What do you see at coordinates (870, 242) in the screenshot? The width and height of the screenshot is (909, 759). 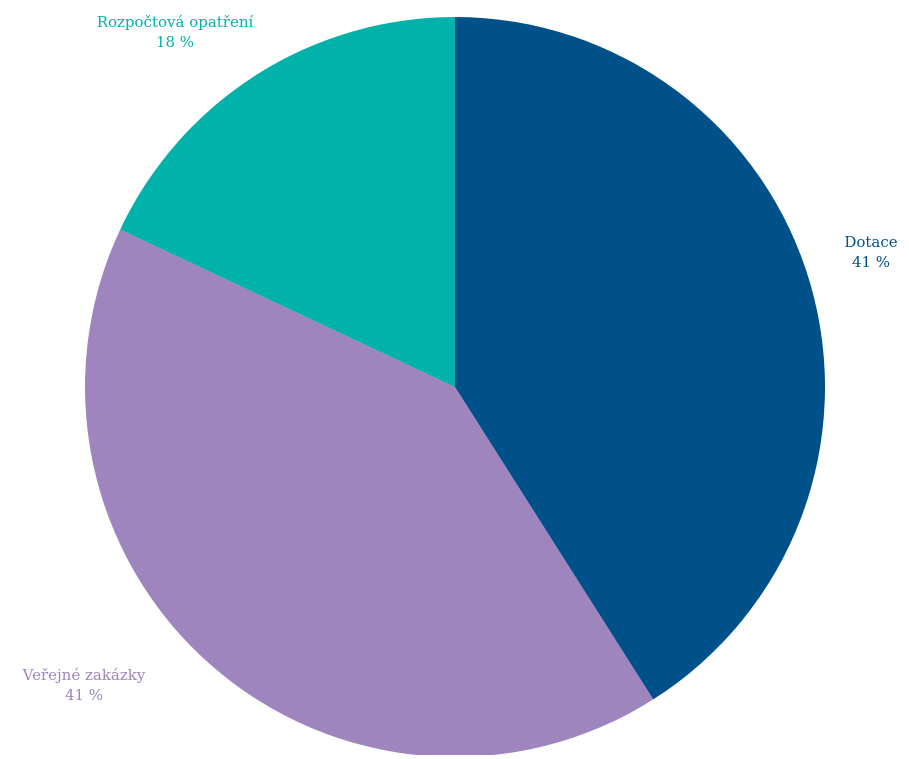 I see `slice-label-dotace: Dotace` at bounding box center [870, 242].